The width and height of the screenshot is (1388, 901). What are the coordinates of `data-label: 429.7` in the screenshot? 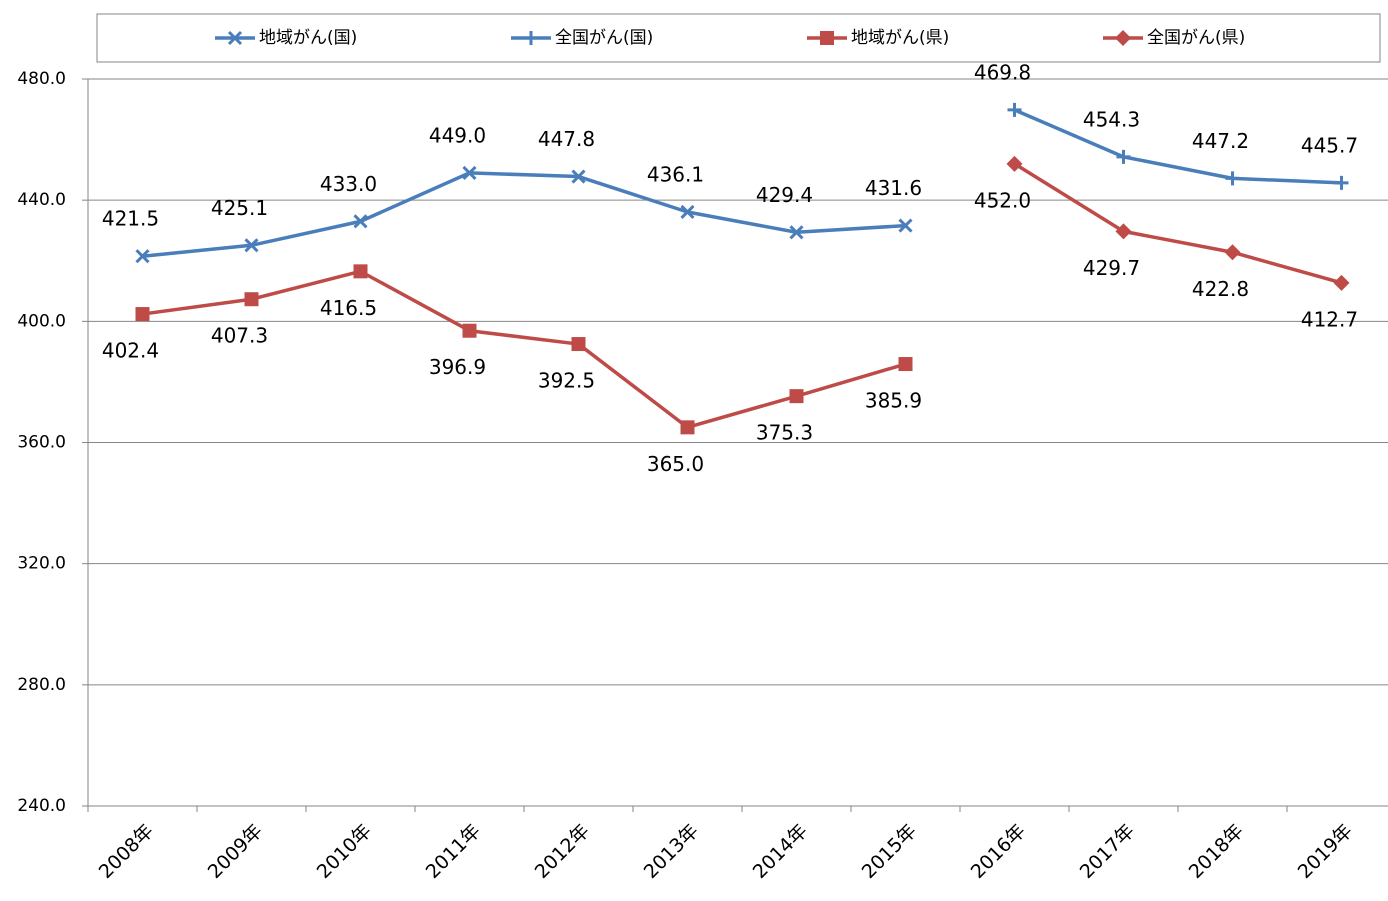 It's located at (1111, 268).